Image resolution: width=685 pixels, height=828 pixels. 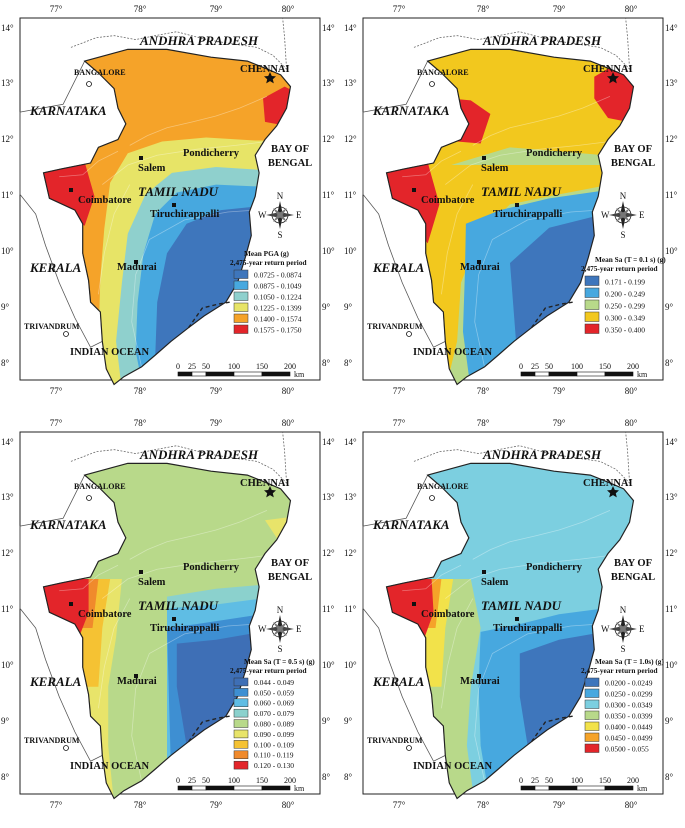 What do you see at coordinates (633, 563) in the screenshot?
I see `bay-label-line1: BAY OF` at bounding box center [633, 563].